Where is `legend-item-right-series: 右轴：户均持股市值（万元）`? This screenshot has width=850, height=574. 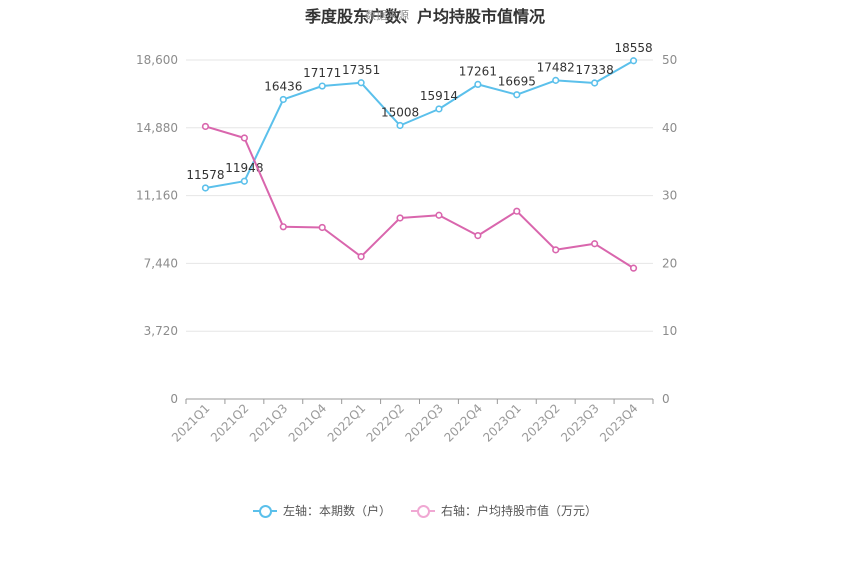
legend-item-right-series: 右轴：户均持股市值（万元） is located at coordinates (504, 510).